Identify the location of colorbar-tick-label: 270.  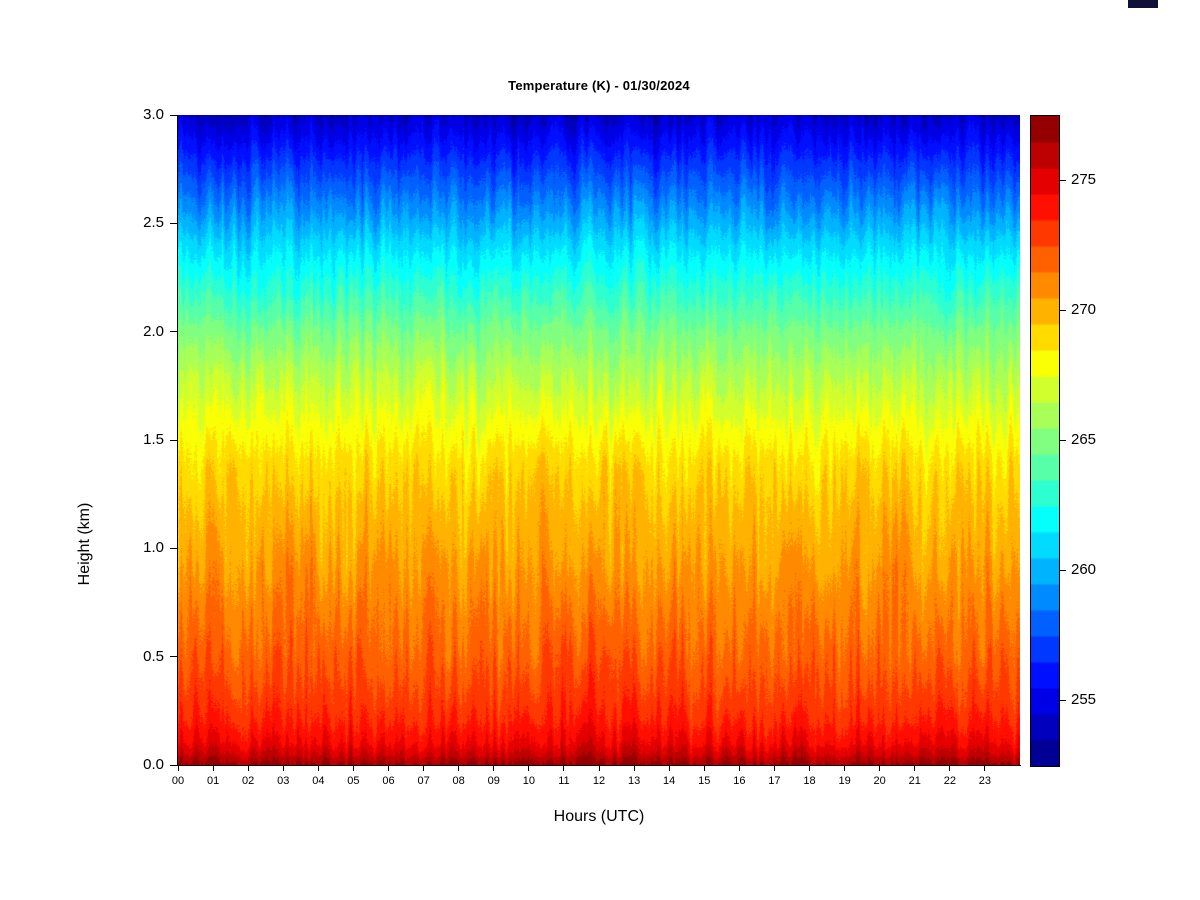
(1084, 309).